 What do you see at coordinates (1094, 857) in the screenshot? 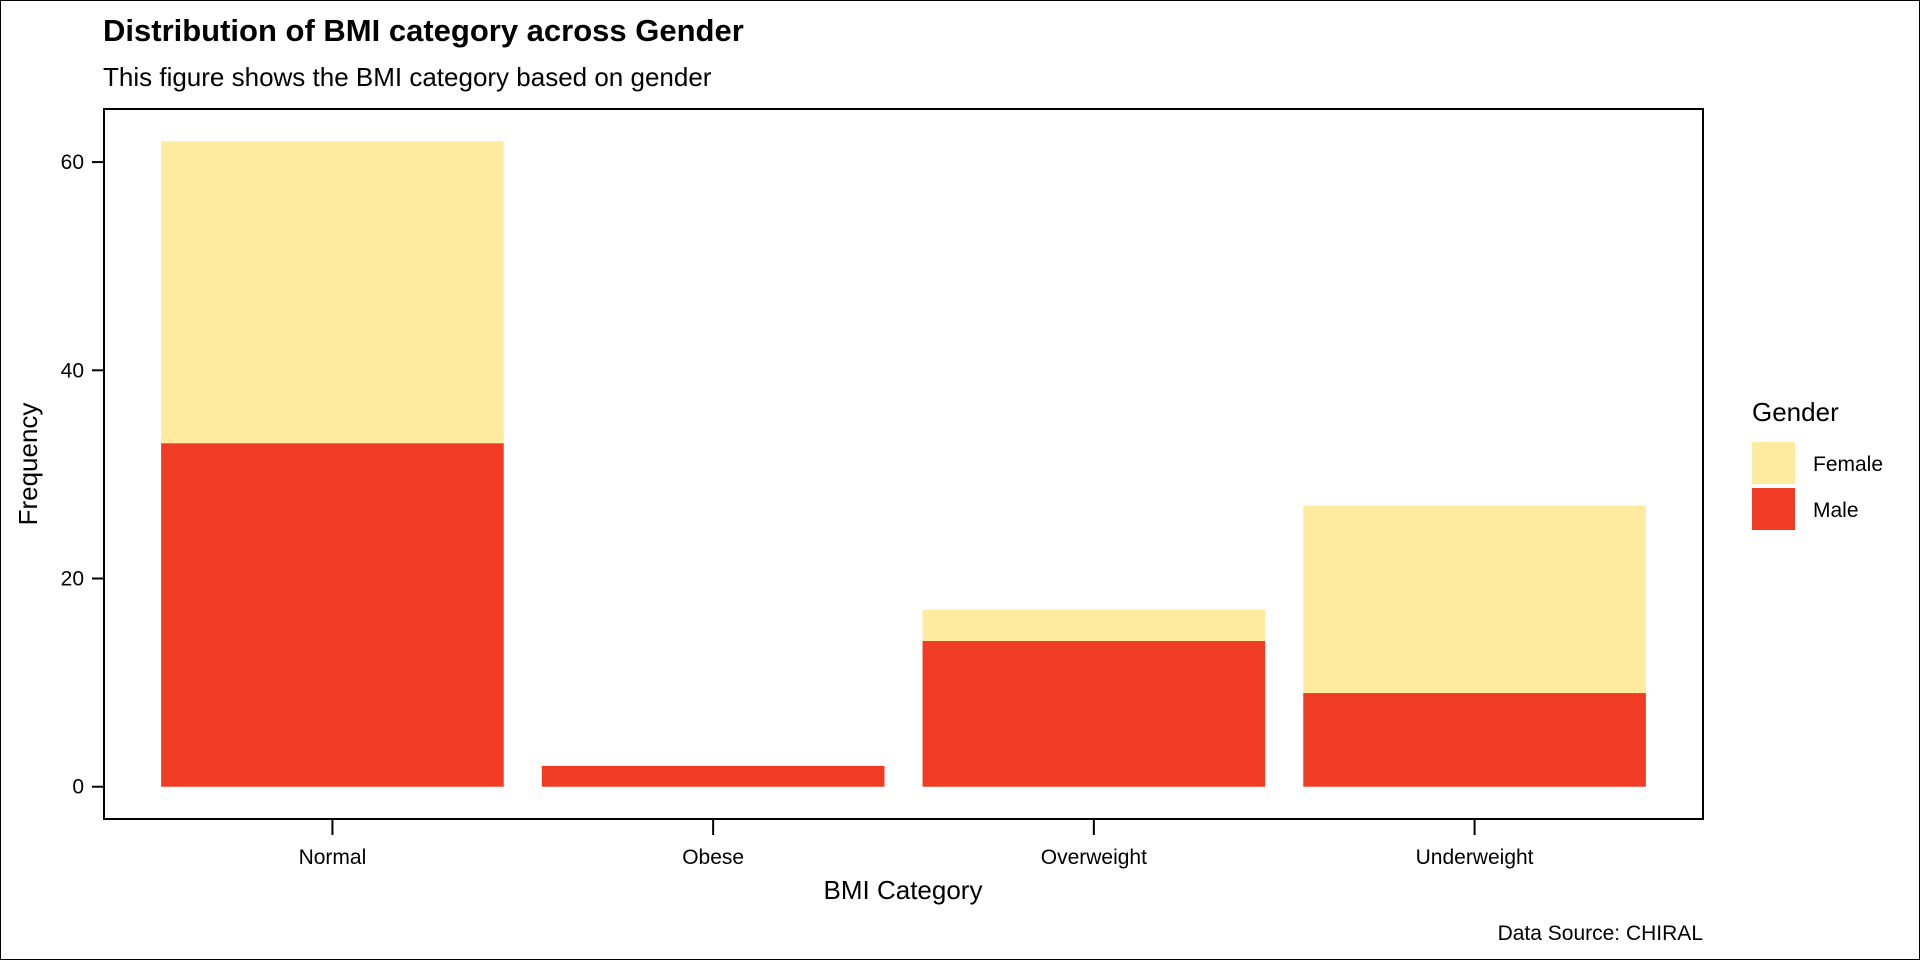
I see `x-tick-label: Overweight` at bounding box center [1094, 857].